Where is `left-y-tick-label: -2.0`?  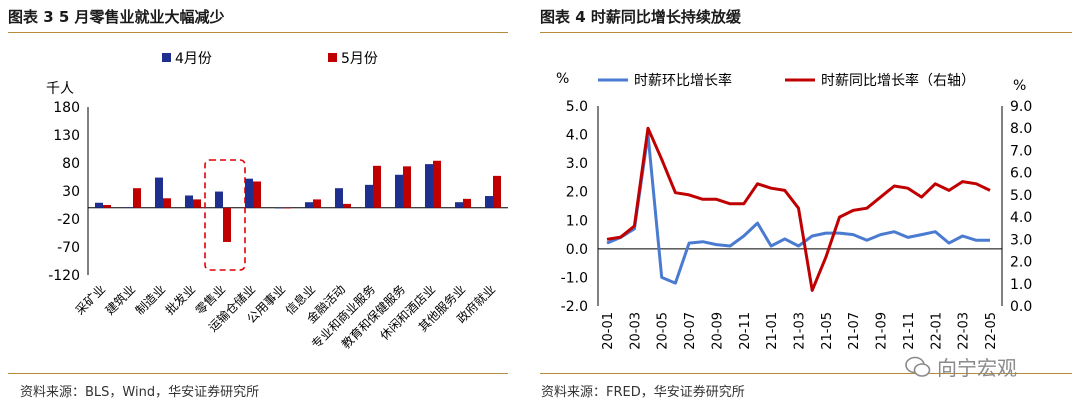 left-y-tick-label: -2.0 is located at coordinates (574, 307).